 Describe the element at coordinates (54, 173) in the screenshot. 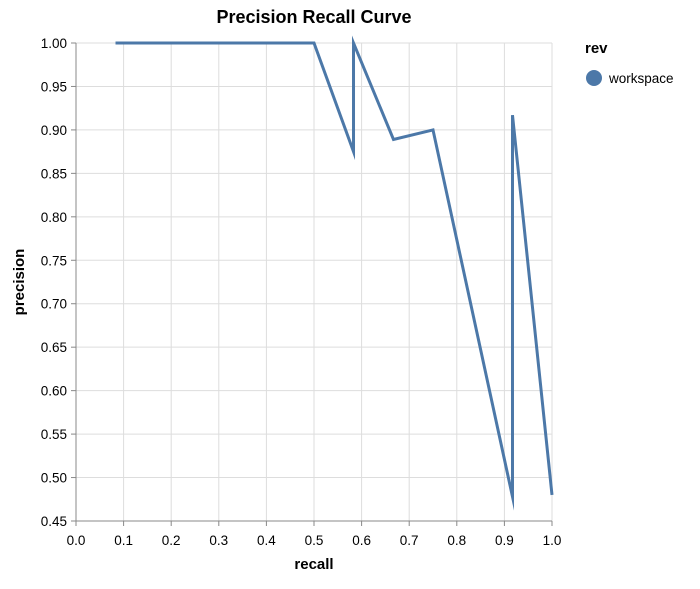

I see `y-tick-label: 0.85` at that location.